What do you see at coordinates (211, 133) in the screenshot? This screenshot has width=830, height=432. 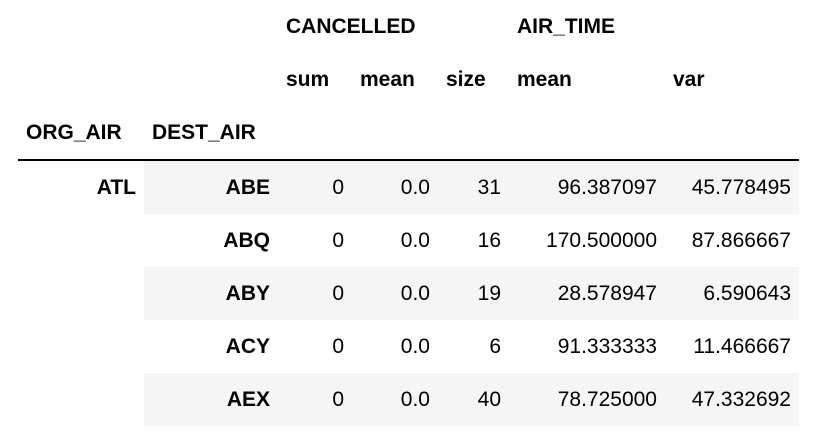 I see `index-name-dest-air: DEST_AIR` at bounding box center [211, 133].